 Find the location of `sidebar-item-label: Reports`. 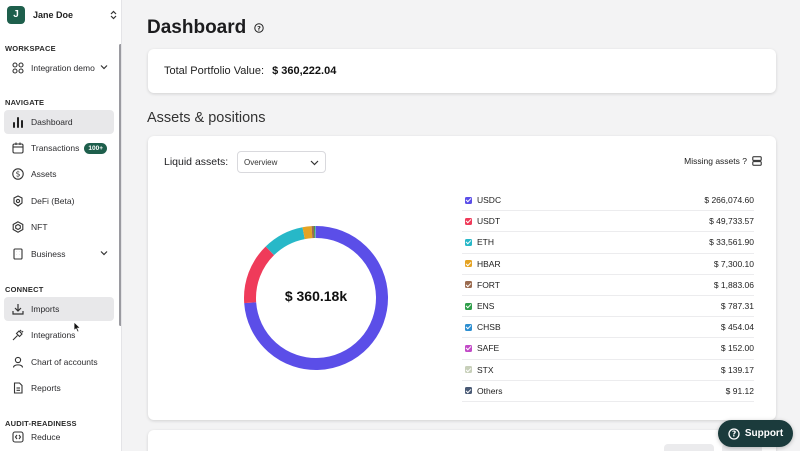

sidebar-item-label: Reports is located at coordinates (46, 388).